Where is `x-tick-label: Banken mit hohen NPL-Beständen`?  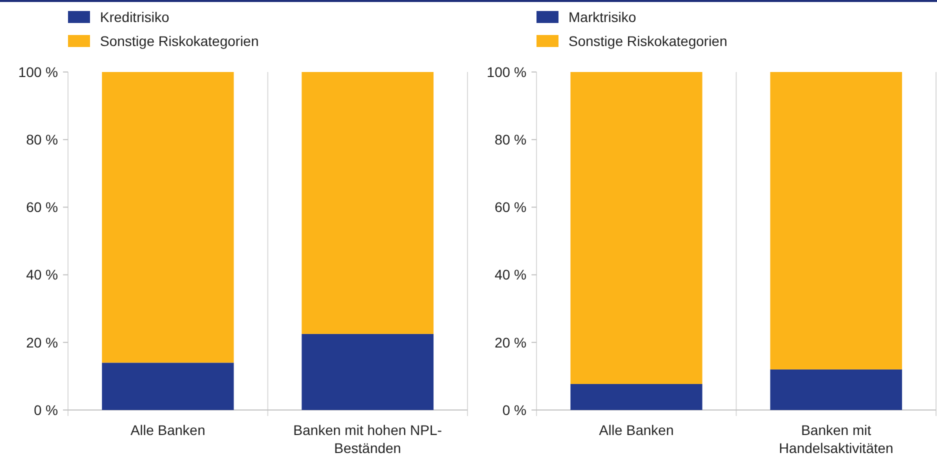
x-tick-label: Banken mit hohen NPL-Beständen is located at coordinates (367, 438).